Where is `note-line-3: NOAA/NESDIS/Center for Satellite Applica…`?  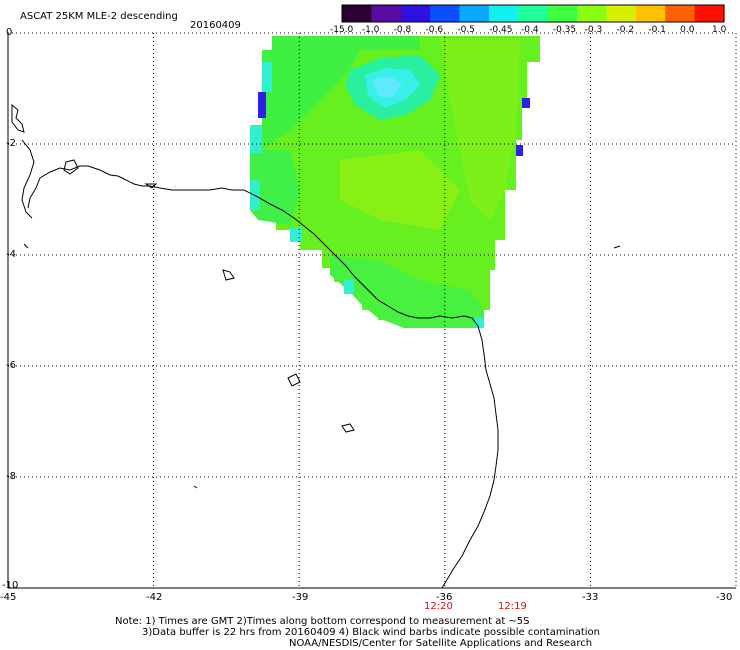
note-line-3: NOAA/NESDIS/Center for Satellite Applica… is located at coordinates (441, 643).